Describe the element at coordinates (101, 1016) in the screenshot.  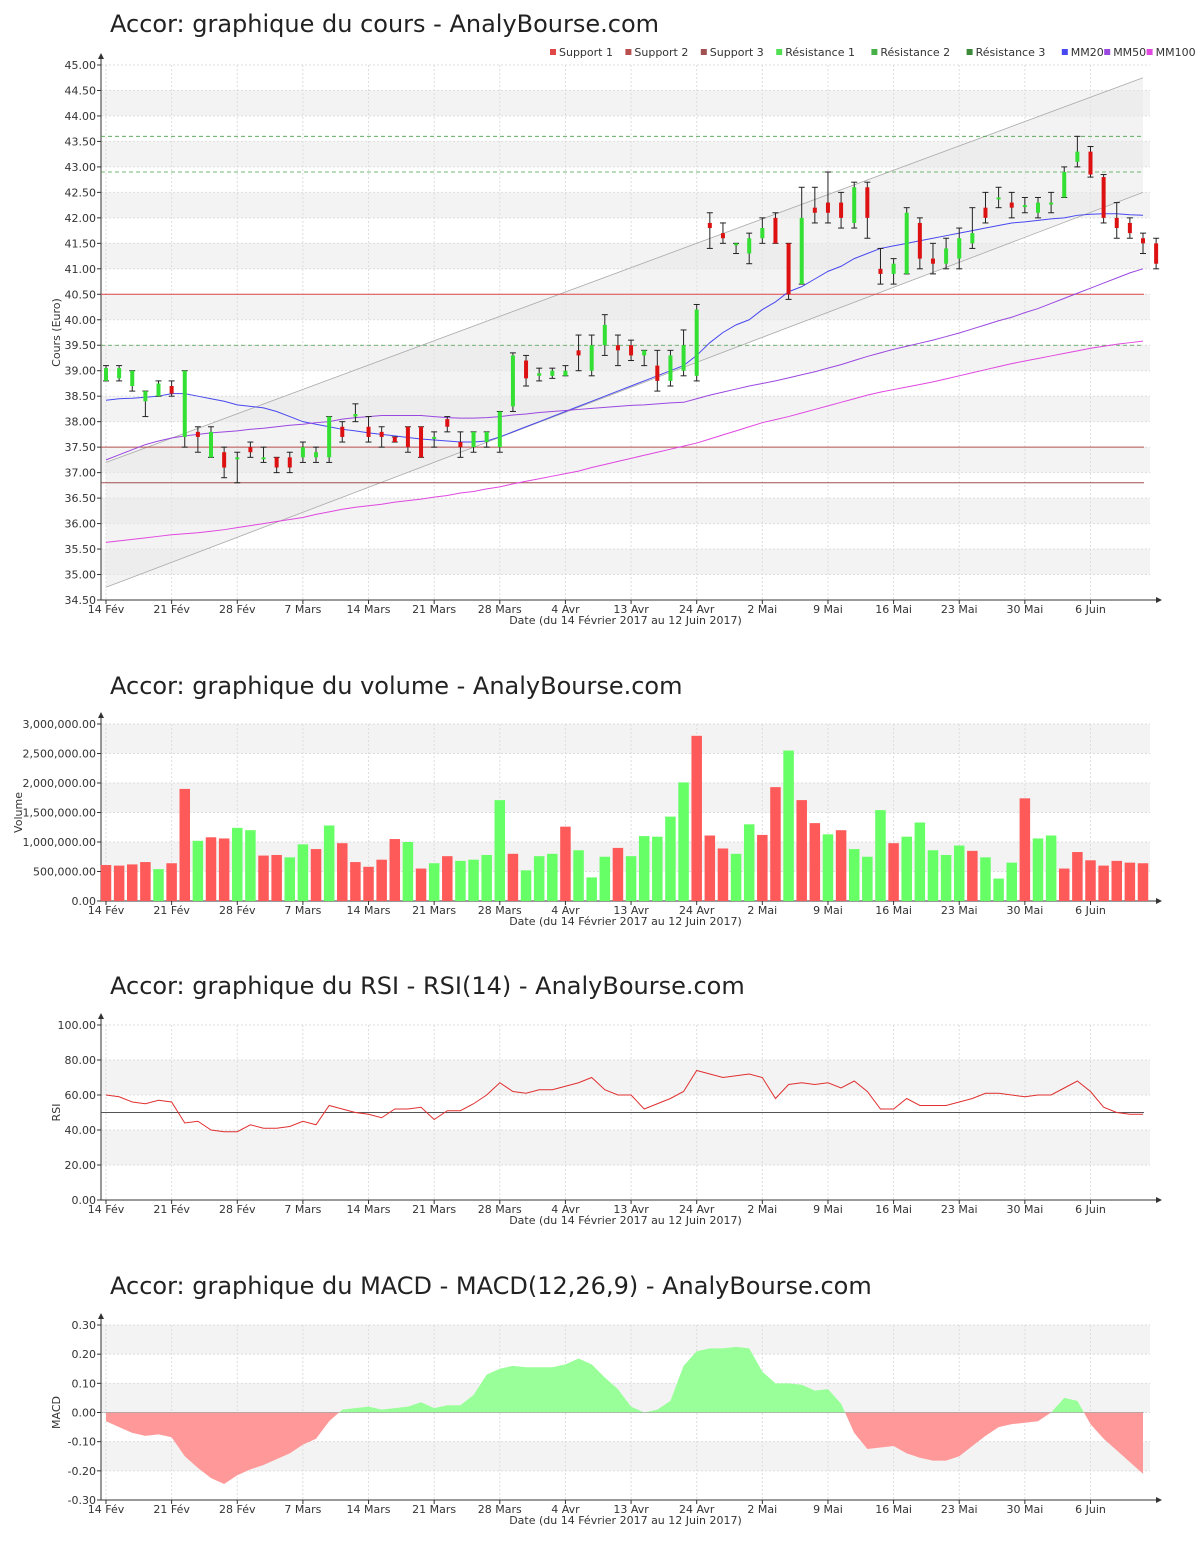
I see `y-axis-arrow` at that location.